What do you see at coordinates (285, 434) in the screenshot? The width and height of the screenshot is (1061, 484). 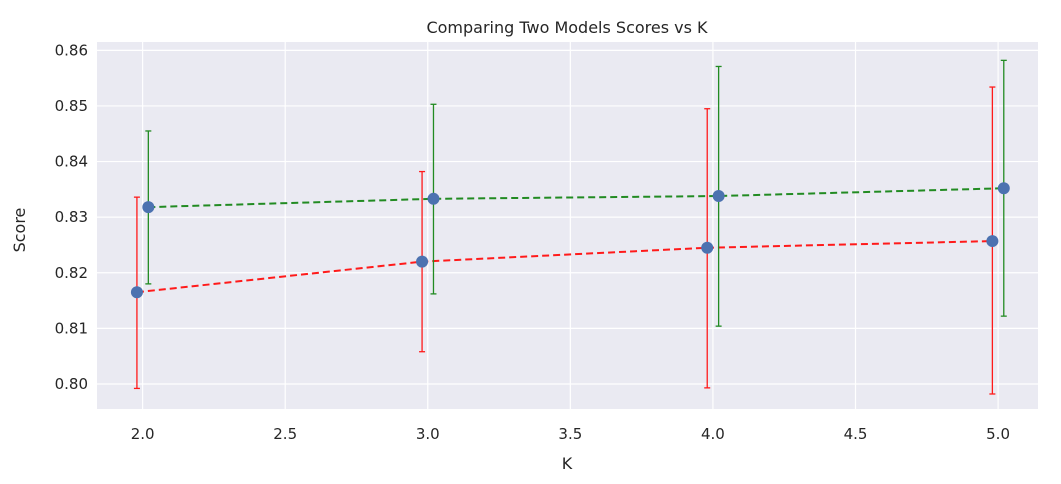 I see `x-tick-label: 2.5` at bounding box center [285, 434].